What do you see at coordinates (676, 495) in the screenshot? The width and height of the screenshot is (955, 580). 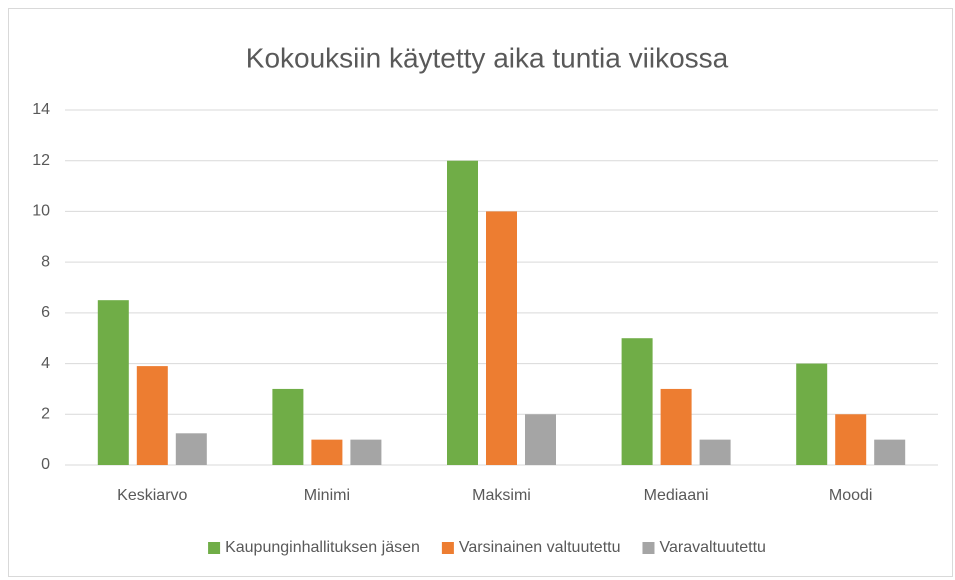 I see `x-tick-label: Mediaani` at bounding box center [676, 495].